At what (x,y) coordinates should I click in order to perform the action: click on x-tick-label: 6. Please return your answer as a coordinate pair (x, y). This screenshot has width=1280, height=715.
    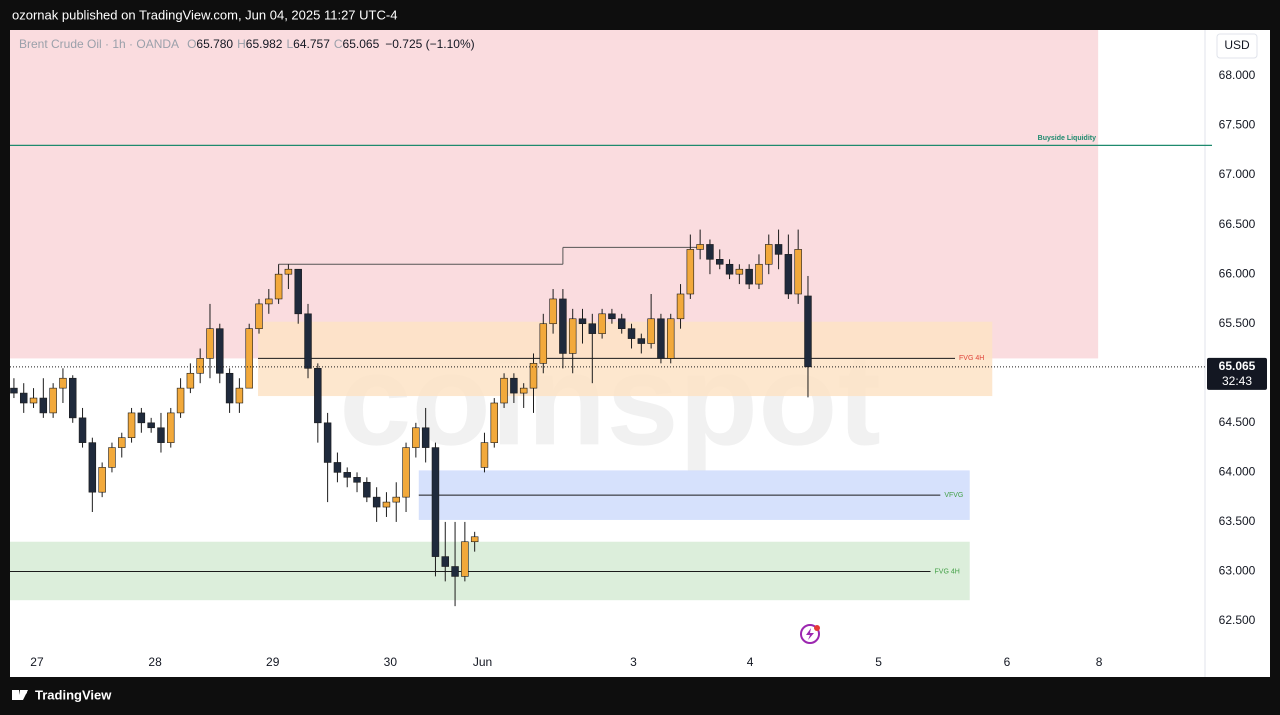
    Looking at the image, I should click on (1007, 662).